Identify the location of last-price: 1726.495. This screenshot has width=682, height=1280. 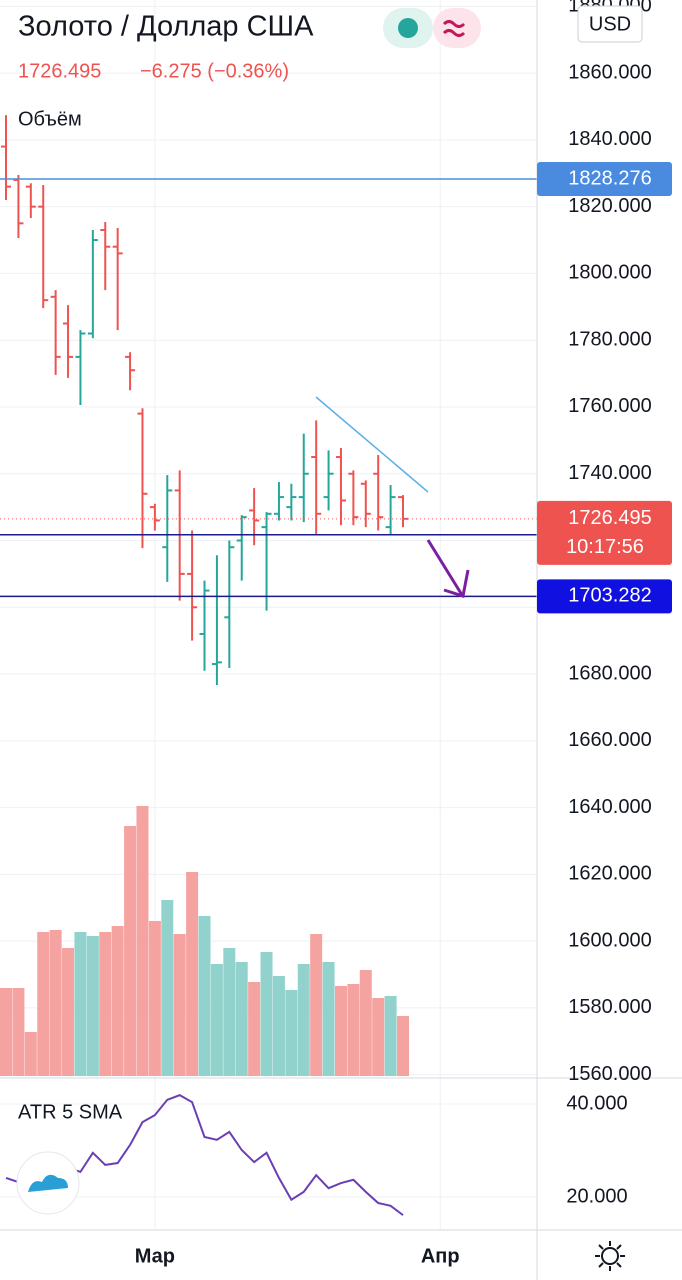
(59, 71).